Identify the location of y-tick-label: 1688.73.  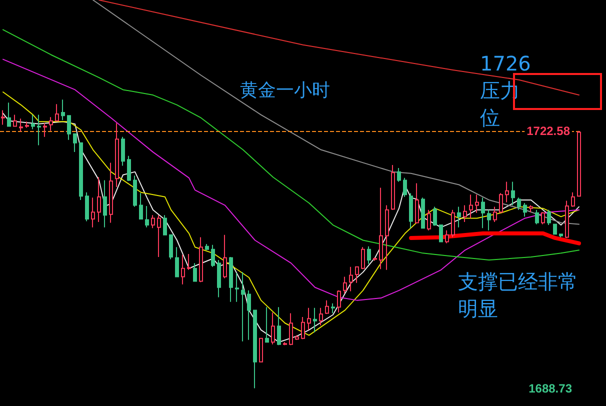
(550, 388).